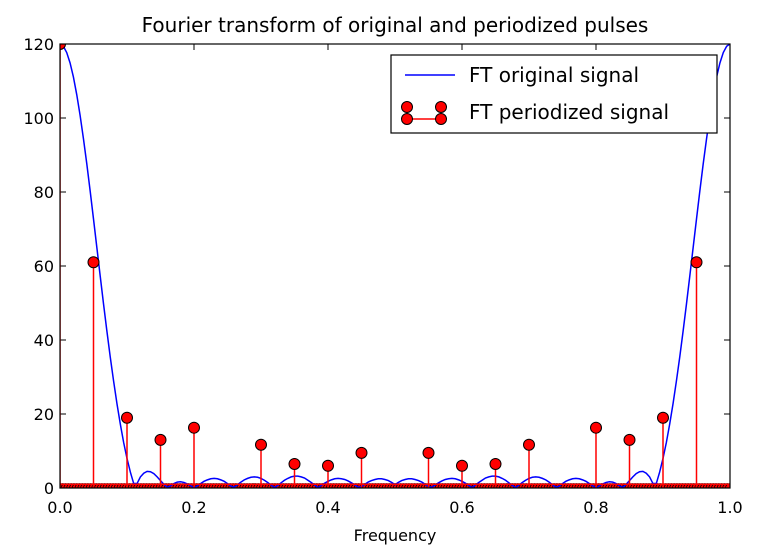 The width and height of the screenshot is (760, 560). Describe the element at coordinates (193, 507) in the screenshot. I see `x-tick-label: 0.2` at that location.